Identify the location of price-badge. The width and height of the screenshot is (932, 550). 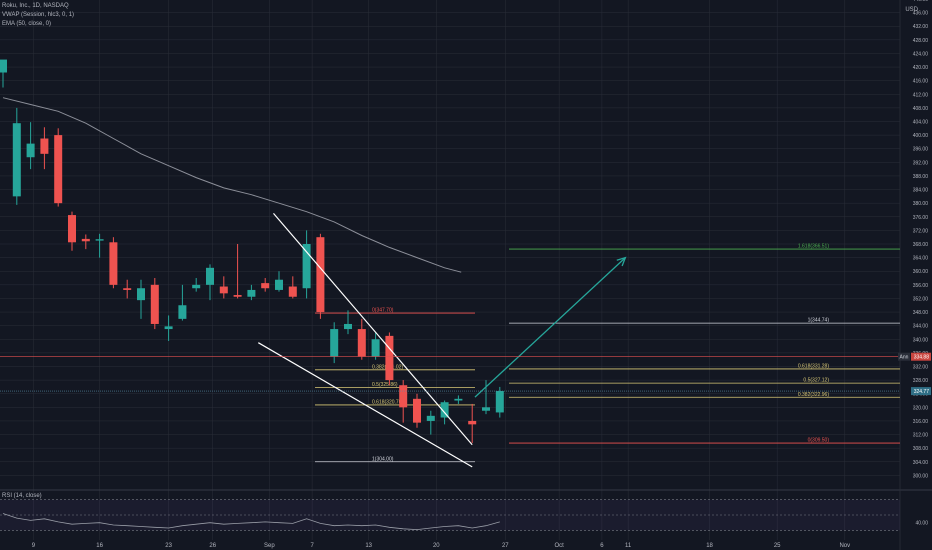
(921, 391).